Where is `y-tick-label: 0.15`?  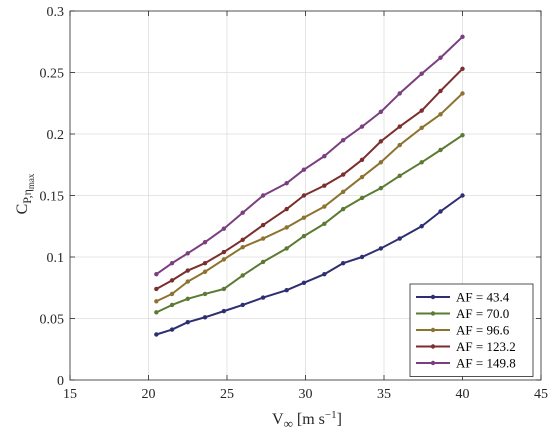
y-tick-label: 0.15 is located at coordinates (52, 197).